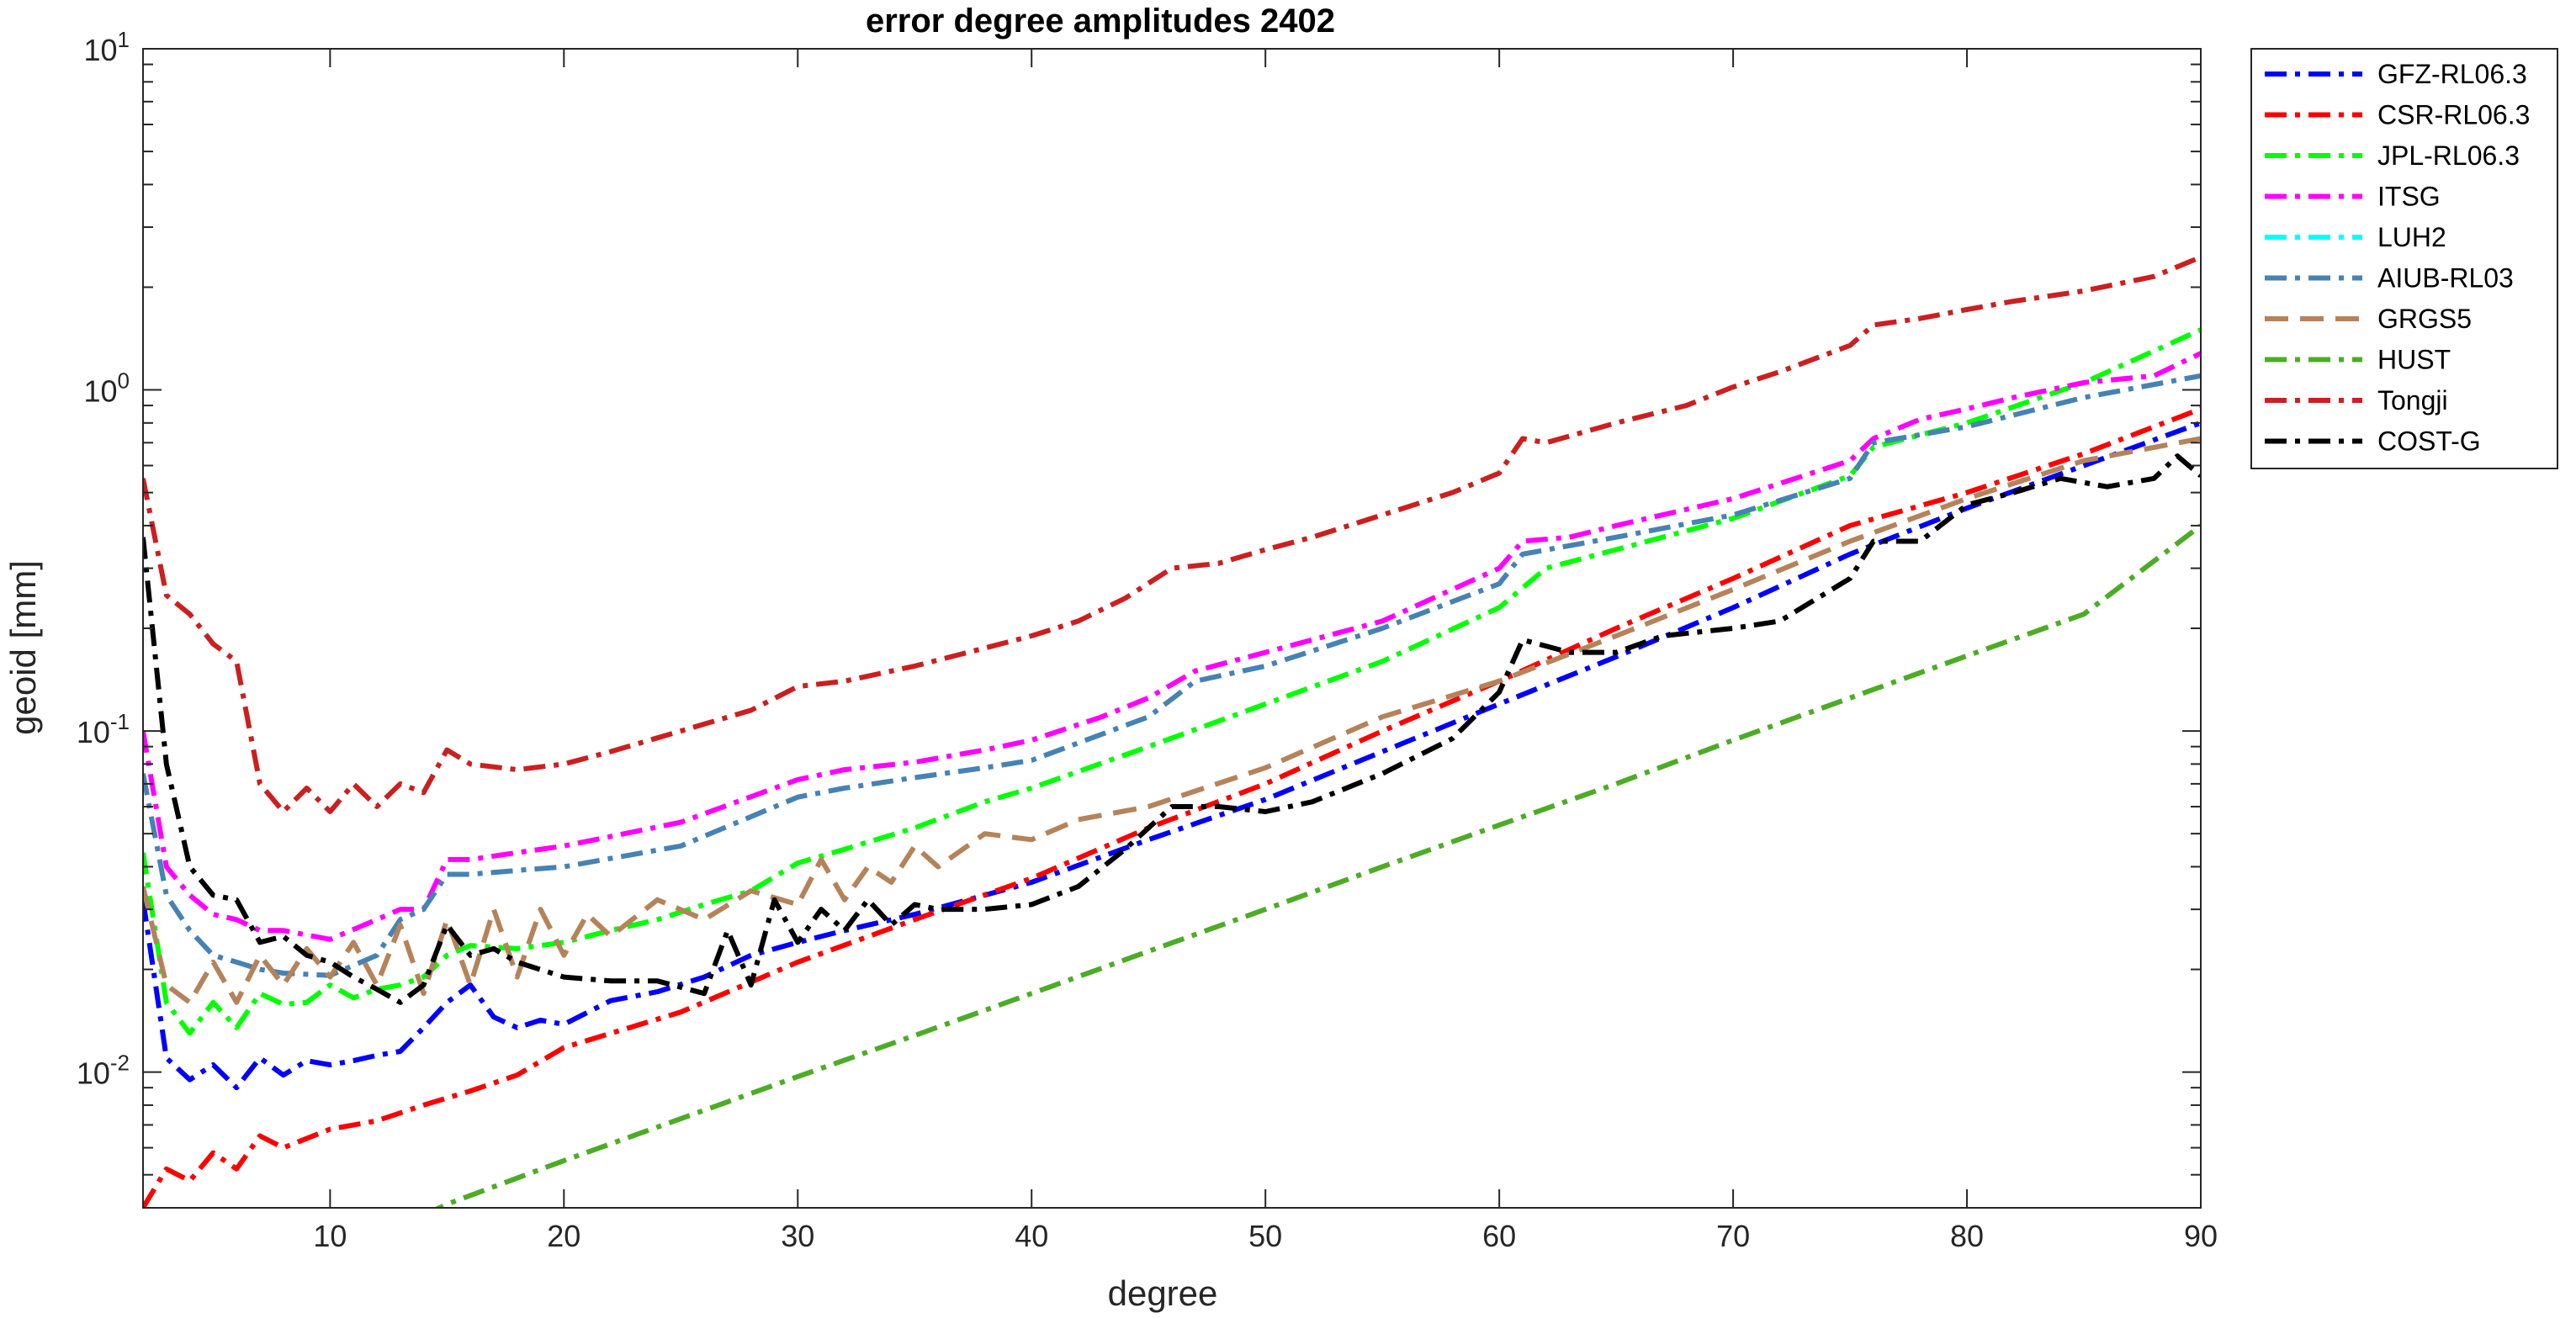  Describe the element at coordinates (2201, 1236) in the screenshot. I see `x-tick-label: 90` at that location.